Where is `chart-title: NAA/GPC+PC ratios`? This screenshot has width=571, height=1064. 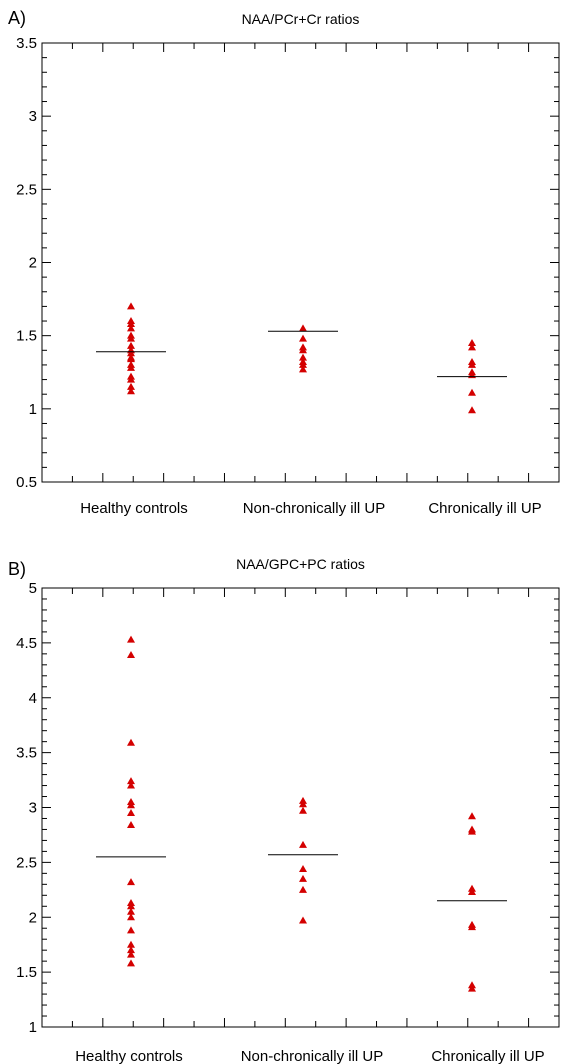
chart-title: NAA/GPC+PC ratios is located at coordinates (300, 564).